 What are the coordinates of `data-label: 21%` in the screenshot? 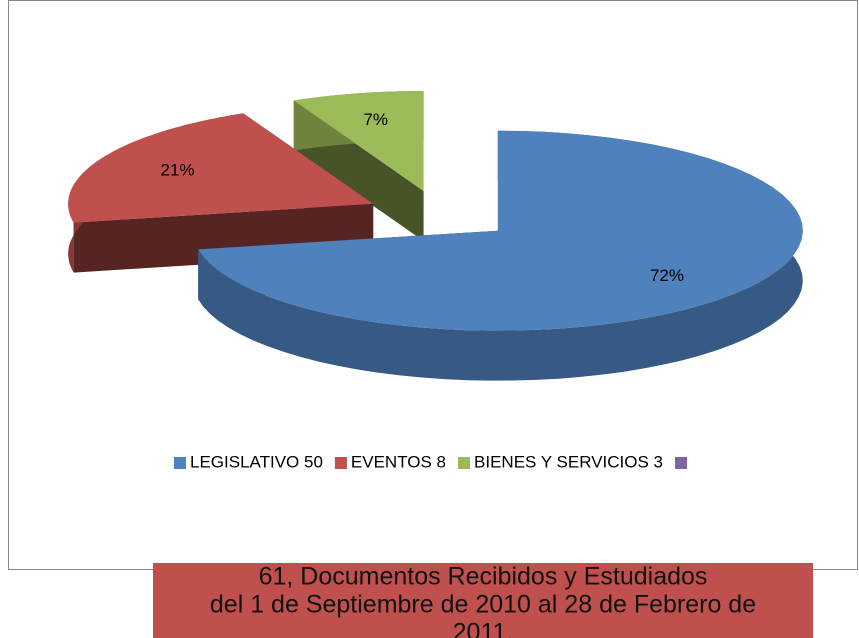 It's located at (177, 170).